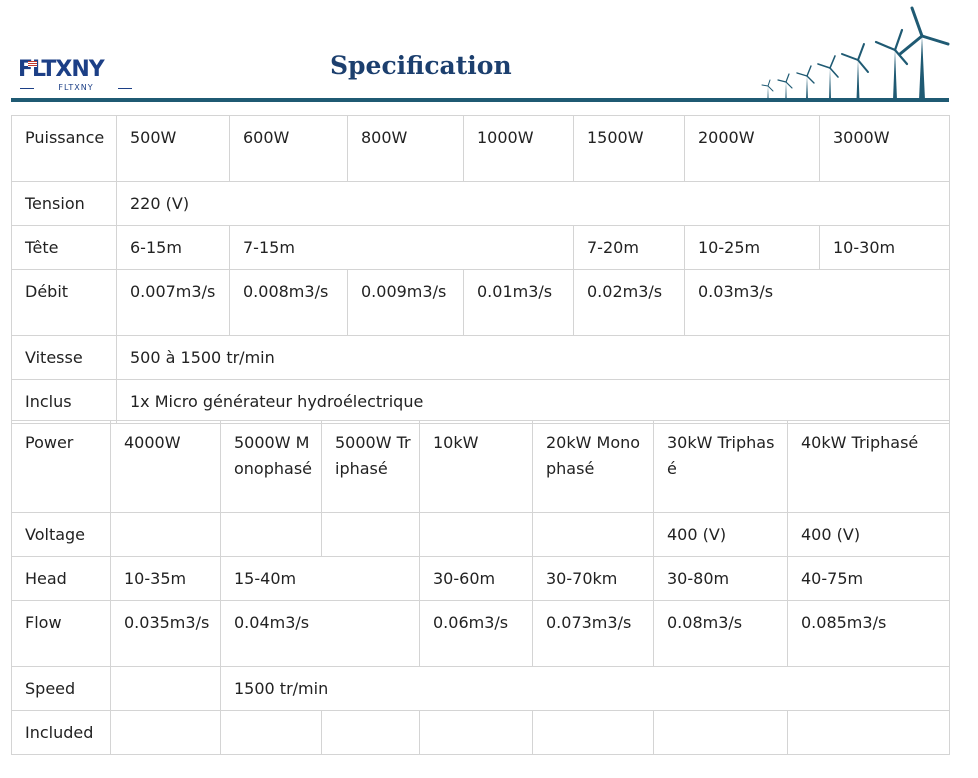 This screenshot has width=978, height=778. I want to click on table-row: Included, so click(480, 732).